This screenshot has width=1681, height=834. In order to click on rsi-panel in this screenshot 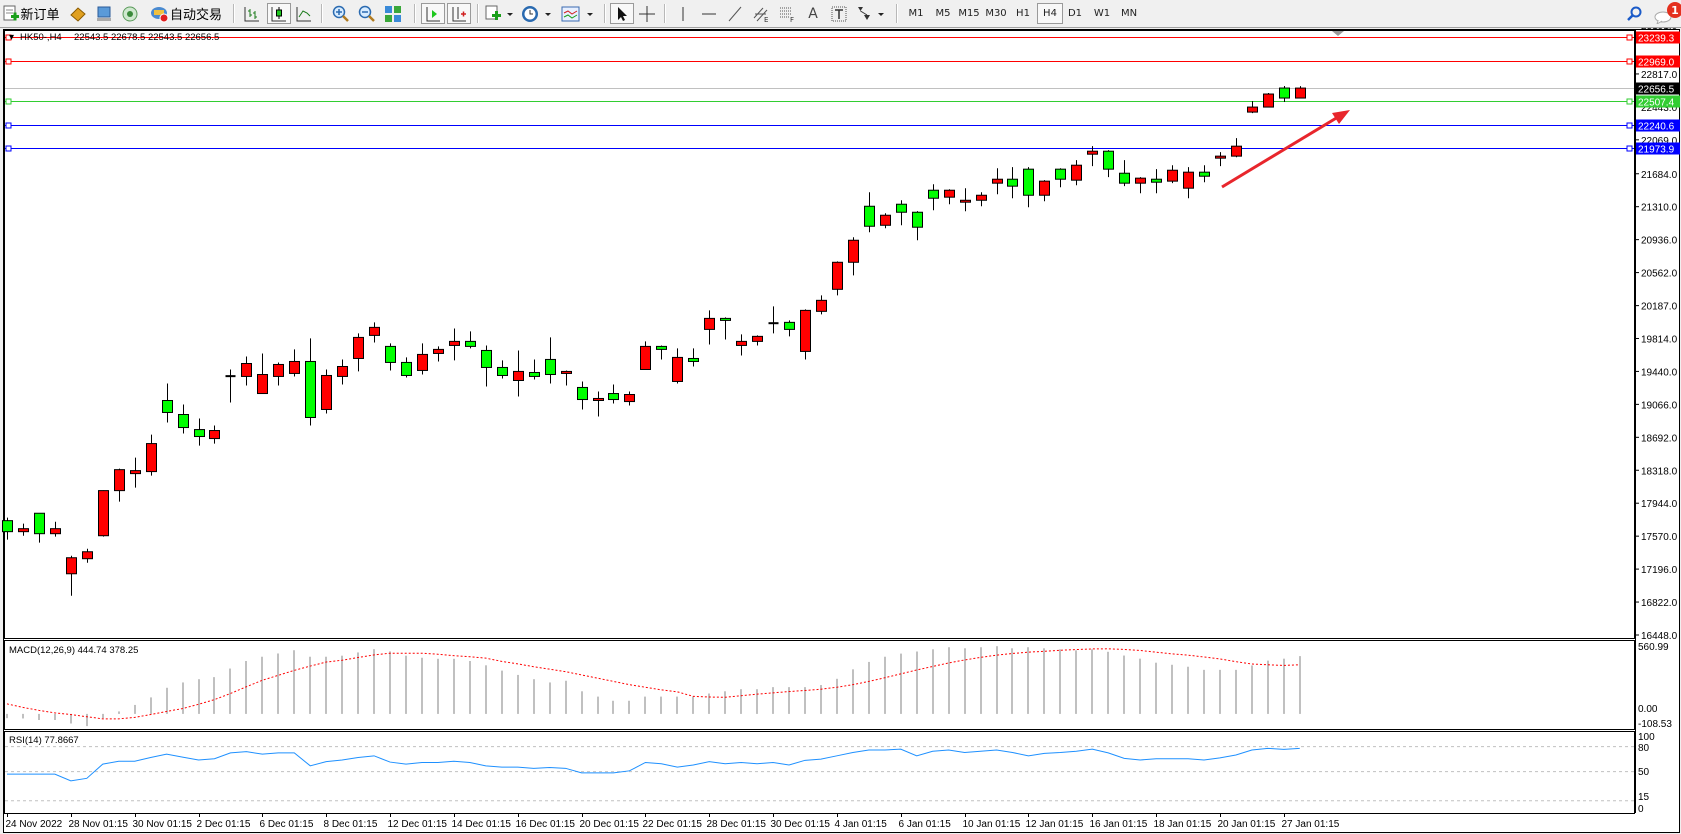, I will do `click(819, 772)`.